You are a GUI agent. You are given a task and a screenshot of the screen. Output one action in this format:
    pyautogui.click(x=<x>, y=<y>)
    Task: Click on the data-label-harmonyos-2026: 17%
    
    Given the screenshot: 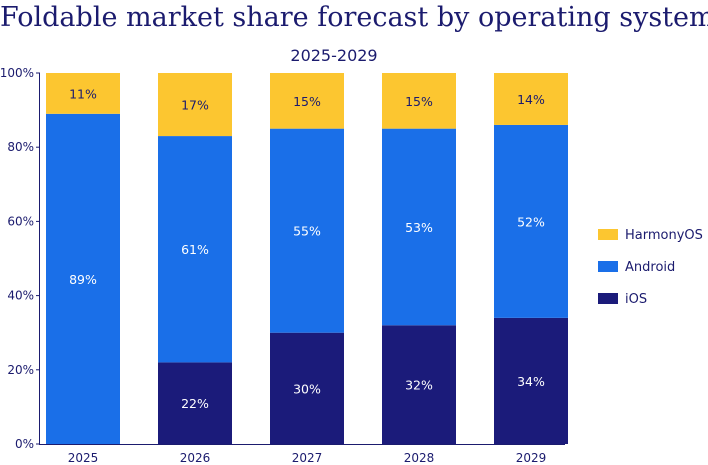 What is the action you would take?
    pyautogui.click(x=195, y=105)
    